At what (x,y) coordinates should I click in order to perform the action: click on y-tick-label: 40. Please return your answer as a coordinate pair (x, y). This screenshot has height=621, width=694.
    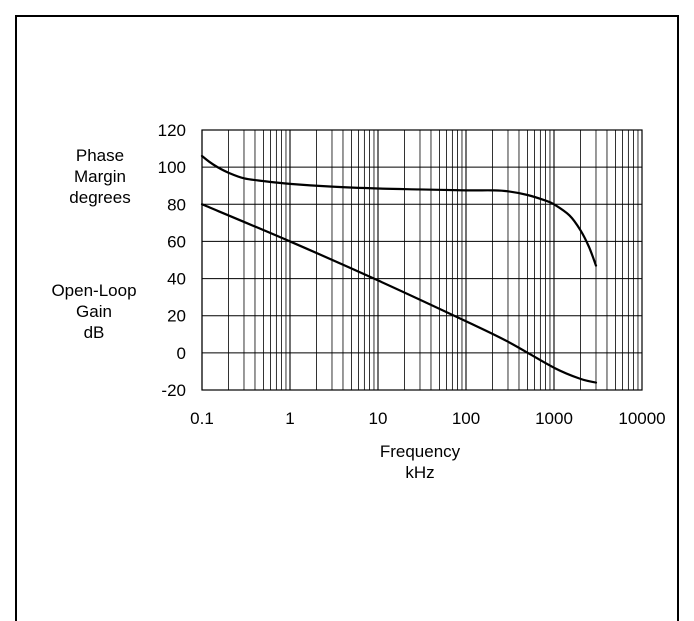
    Looking at the image, I should click on (176, 279).